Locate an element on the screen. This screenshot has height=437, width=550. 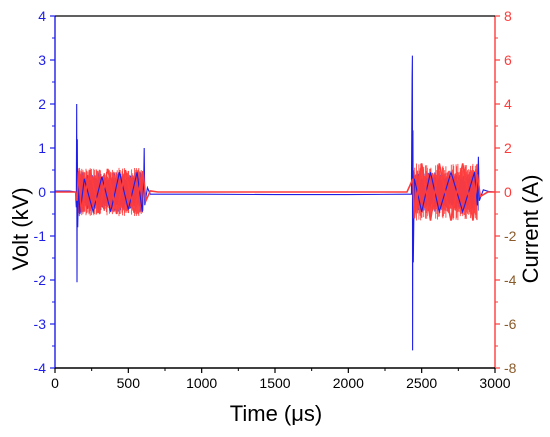
x-tick-label: 1000 is located at coordinates (201, 383).